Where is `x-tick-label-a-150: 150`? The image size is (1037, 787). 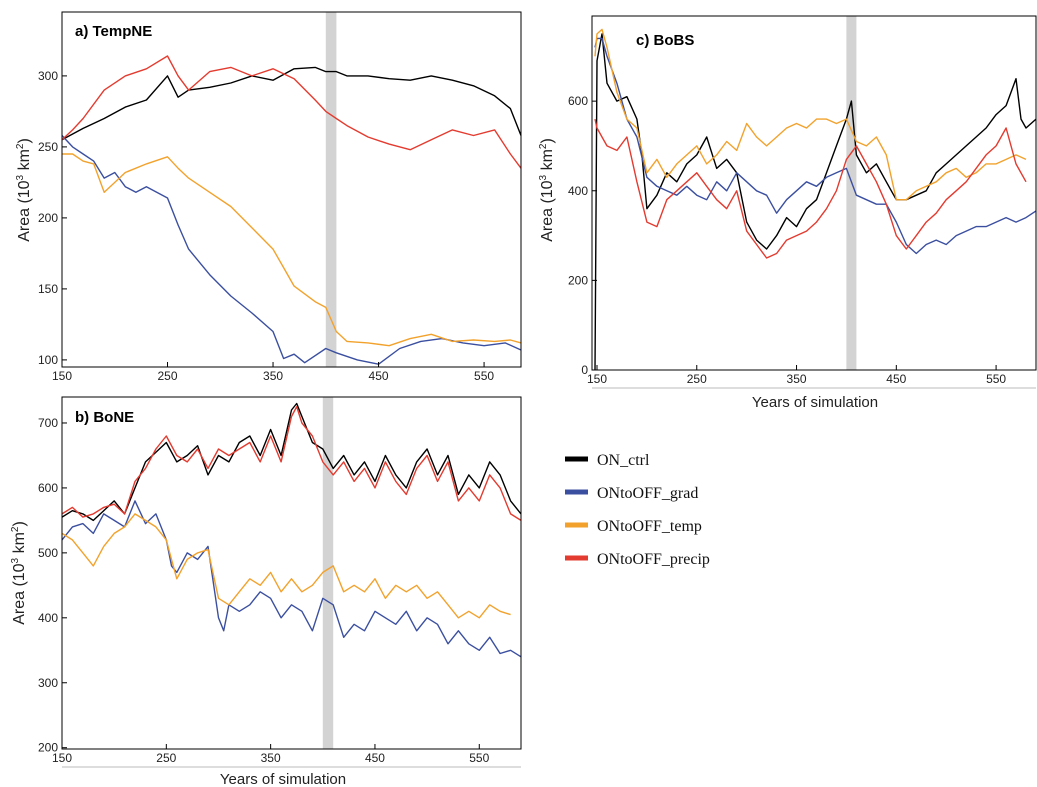 x-tick-label-a-150: 150 is located at coordinates (62, 376).